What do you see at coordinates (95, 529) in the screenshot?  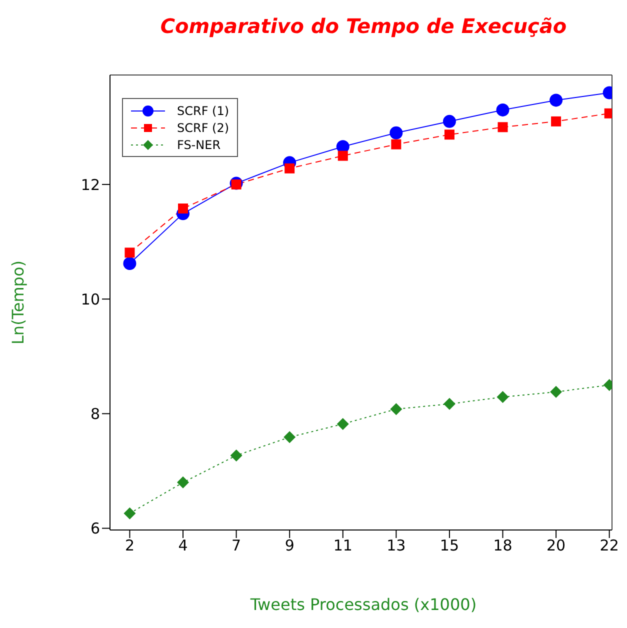 I see `y-tick-label: 6` at bounding box center [95, 529].